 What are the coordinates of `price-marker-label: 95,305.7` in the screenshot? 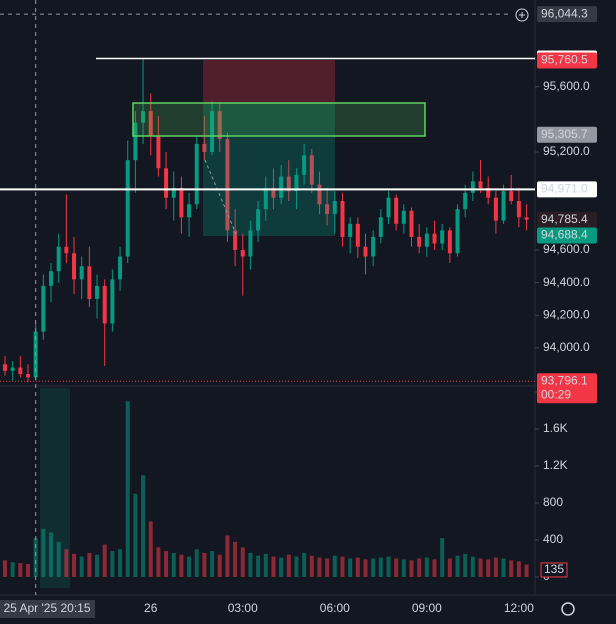 It's located at (564, 134).